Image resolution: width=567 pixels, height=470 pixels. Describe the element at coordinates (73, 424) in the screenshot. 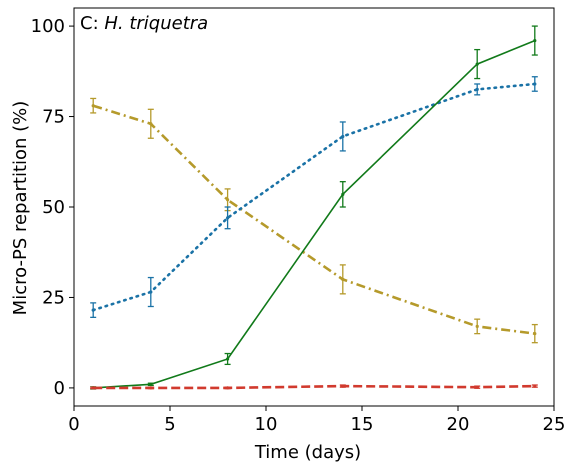

I see `x-tick-label: 0` at that location.